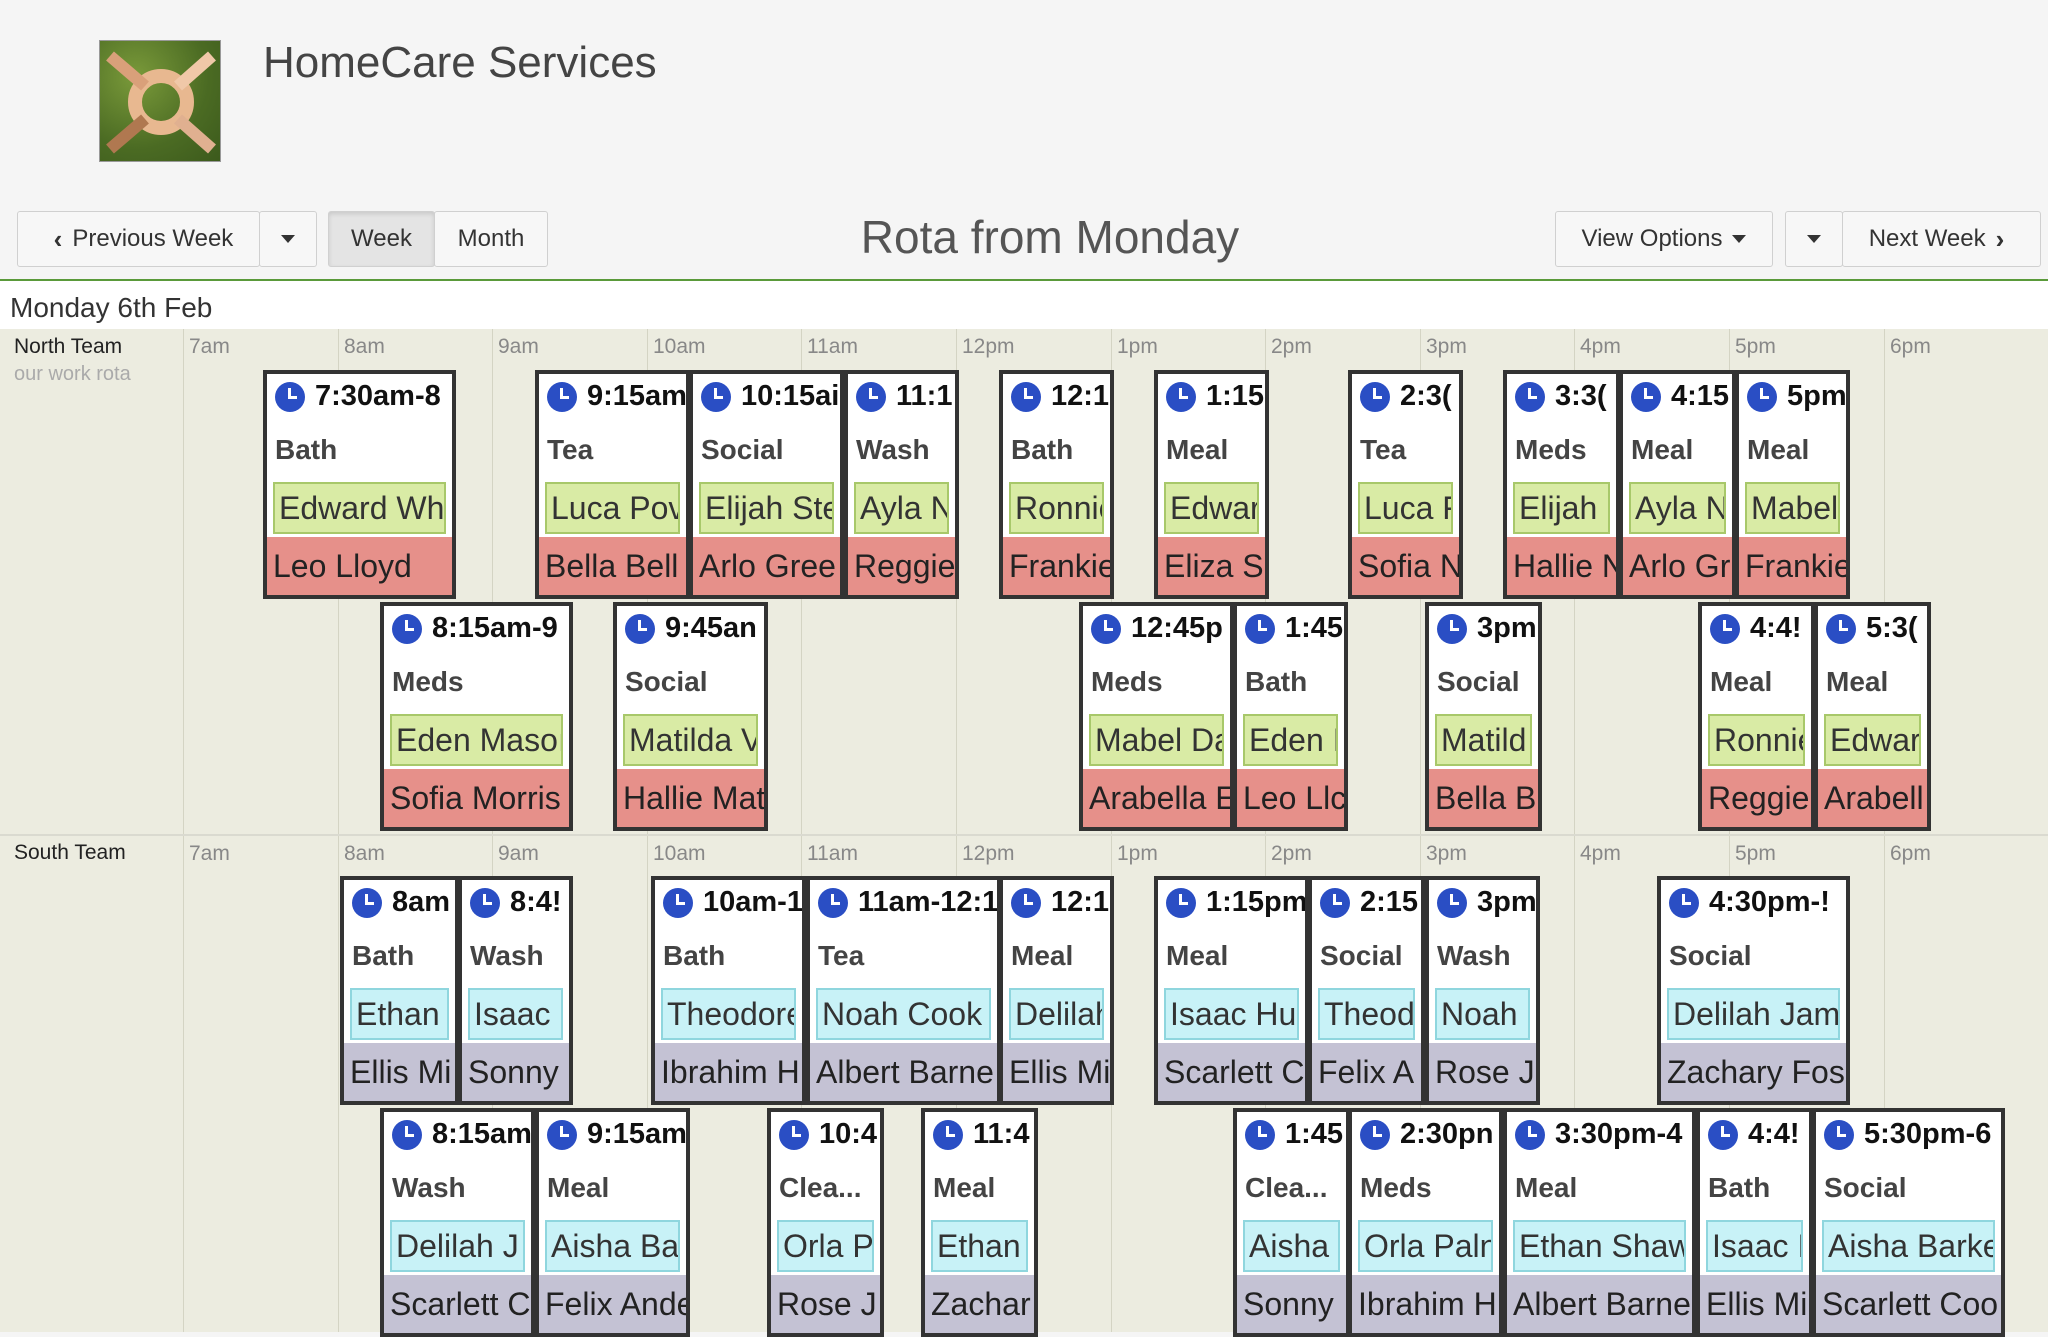  I want to click on shift-card: 11:4 Meal Ethan Zachar, so click(979, 1222).